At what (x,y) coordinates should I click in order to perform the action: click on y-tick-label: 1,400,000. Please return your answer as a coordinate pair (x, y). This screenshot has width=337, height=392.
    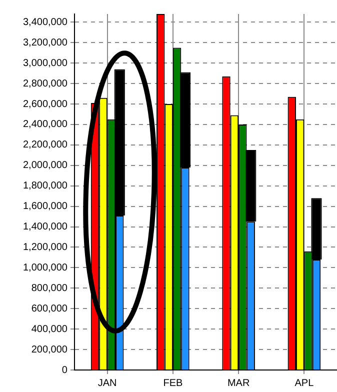
    Looking at the image, I should click on (45, 227).